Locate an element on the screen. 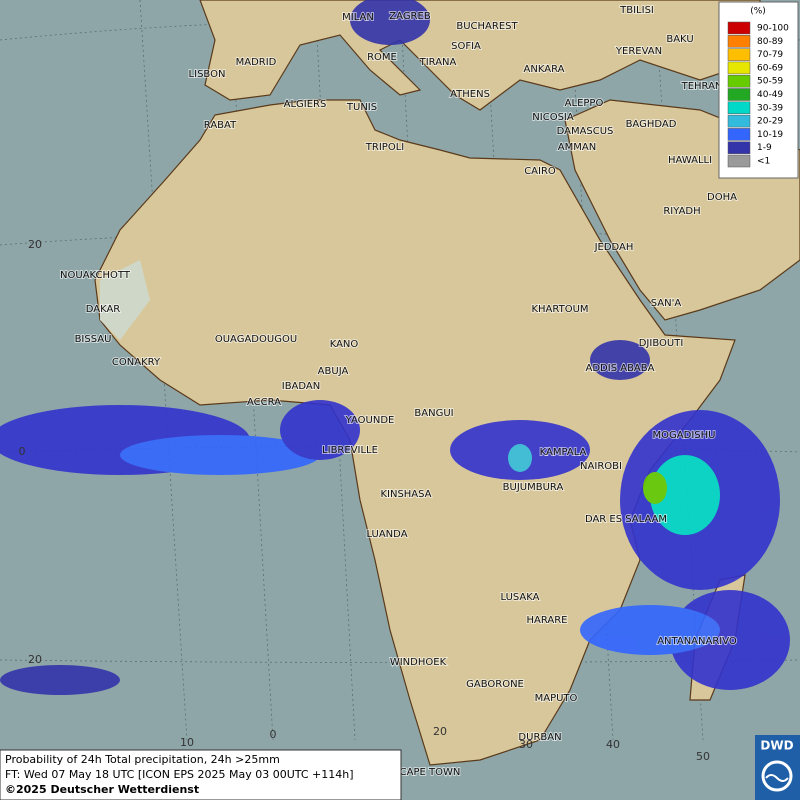 This screenshot has height=800, width=800. legend-label: 70-79 is located at coordinates (770, 55).